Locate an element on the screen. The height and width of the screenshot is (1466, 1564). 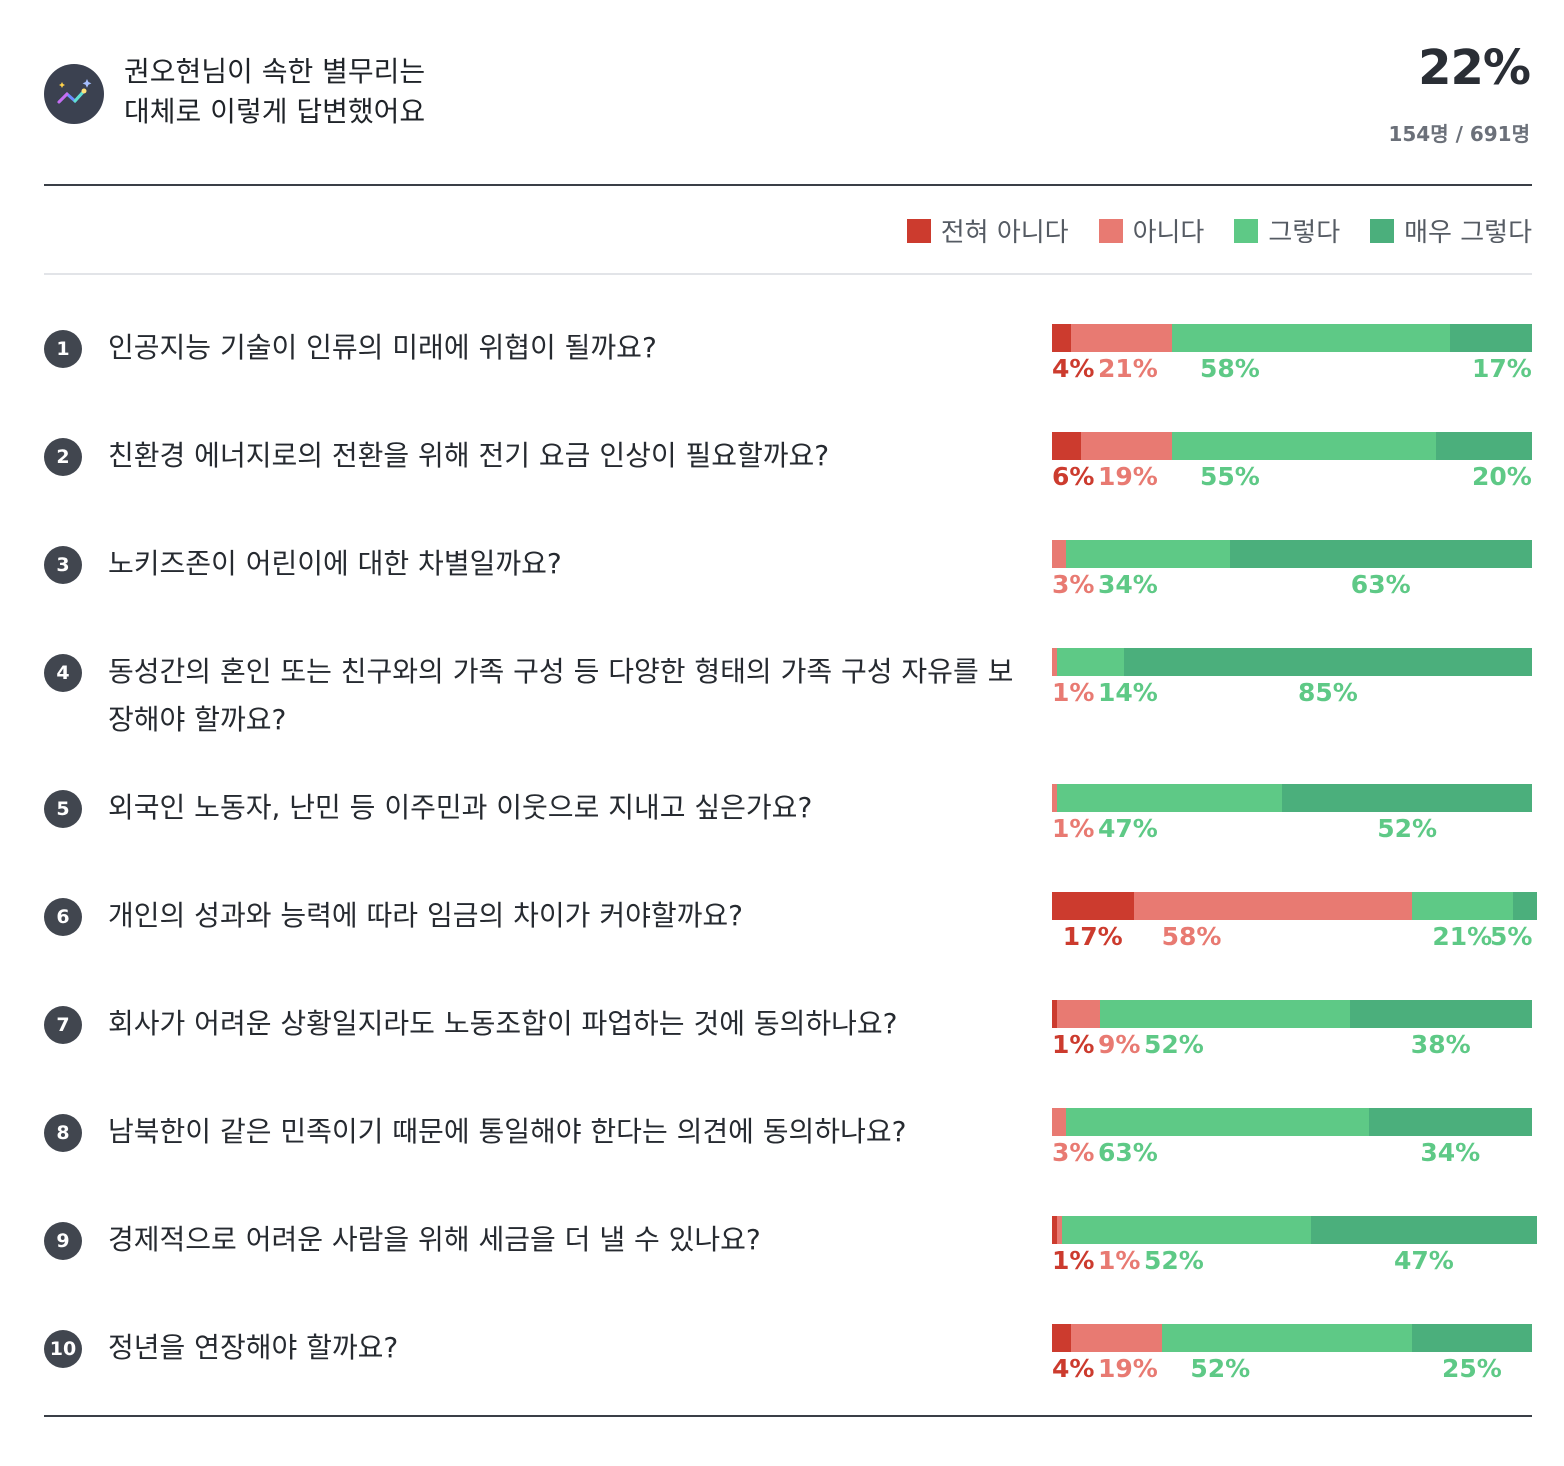
data-label-agree: 58% is located at coordinates (1230, 368).